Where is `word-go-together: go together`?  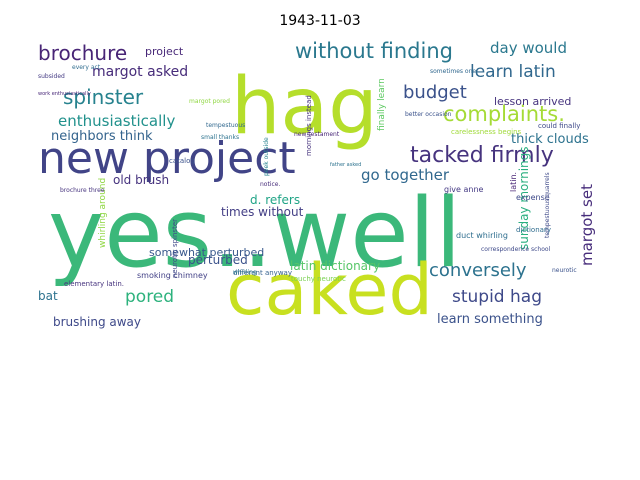 word-go-together: go together is located at coordinates (405, 175).